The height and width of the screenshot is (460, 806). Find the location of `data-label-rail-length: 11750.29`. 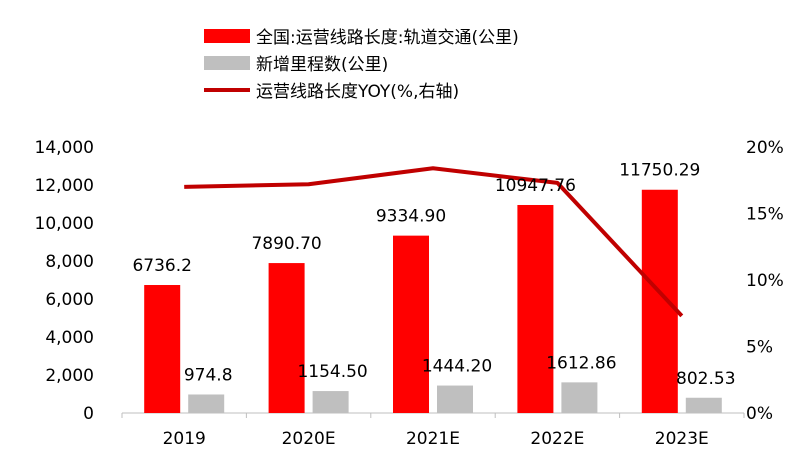

data-label-rail-length: 11750.29 is located at coordinates (659, 171).